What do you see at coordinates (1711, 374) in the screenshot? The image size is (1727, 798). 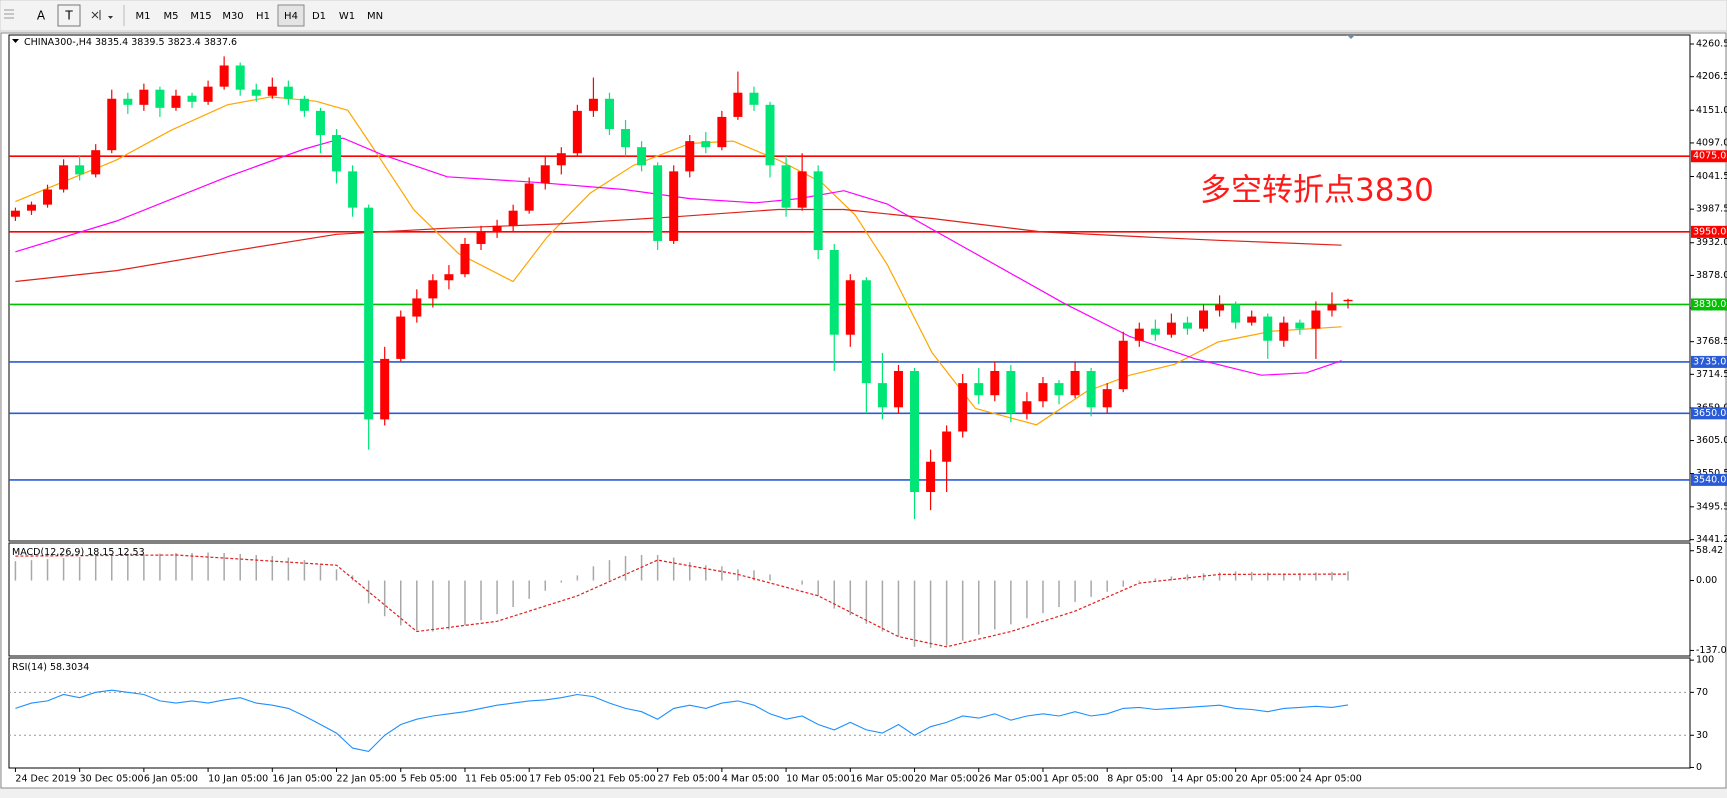 I see `y-tick-label: 3714.5` at bounding box center [1711, 374].